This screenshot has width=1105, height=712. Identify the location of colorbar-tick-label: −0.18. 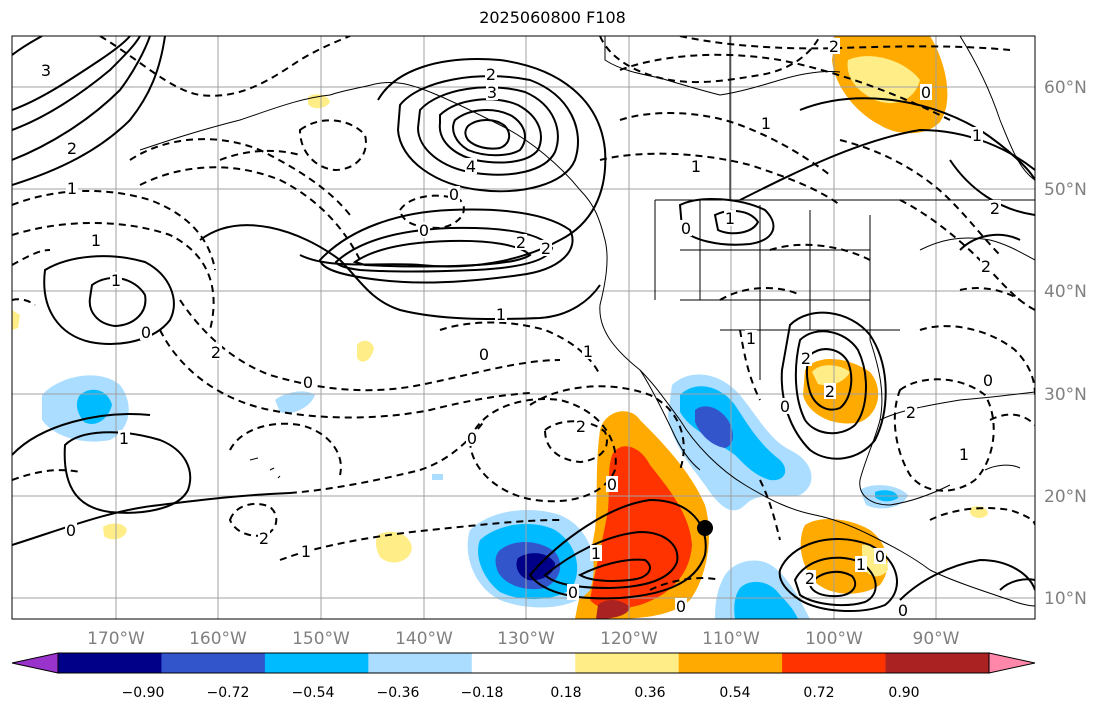
(482, 693).